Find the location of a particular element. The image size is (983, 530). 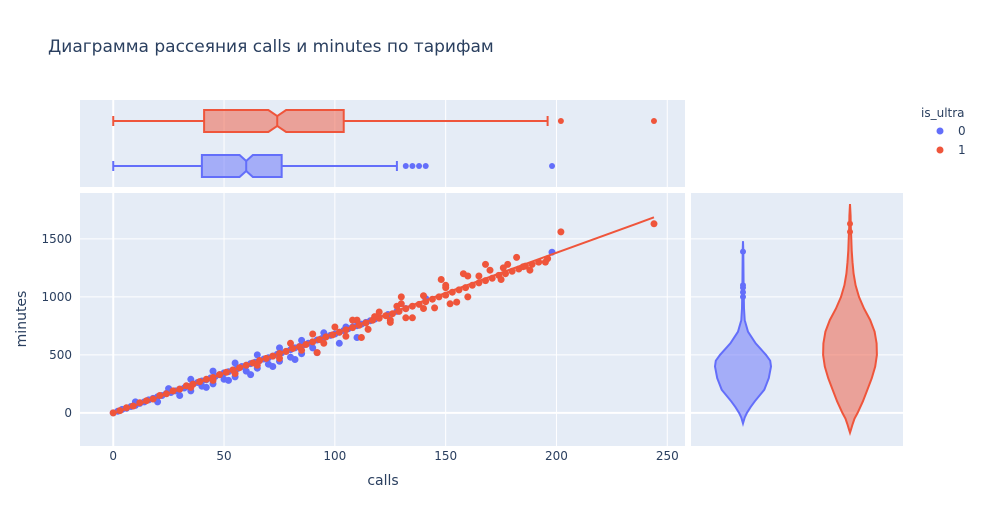

x-tick-label: 0 is located at coordinates (113, 456).